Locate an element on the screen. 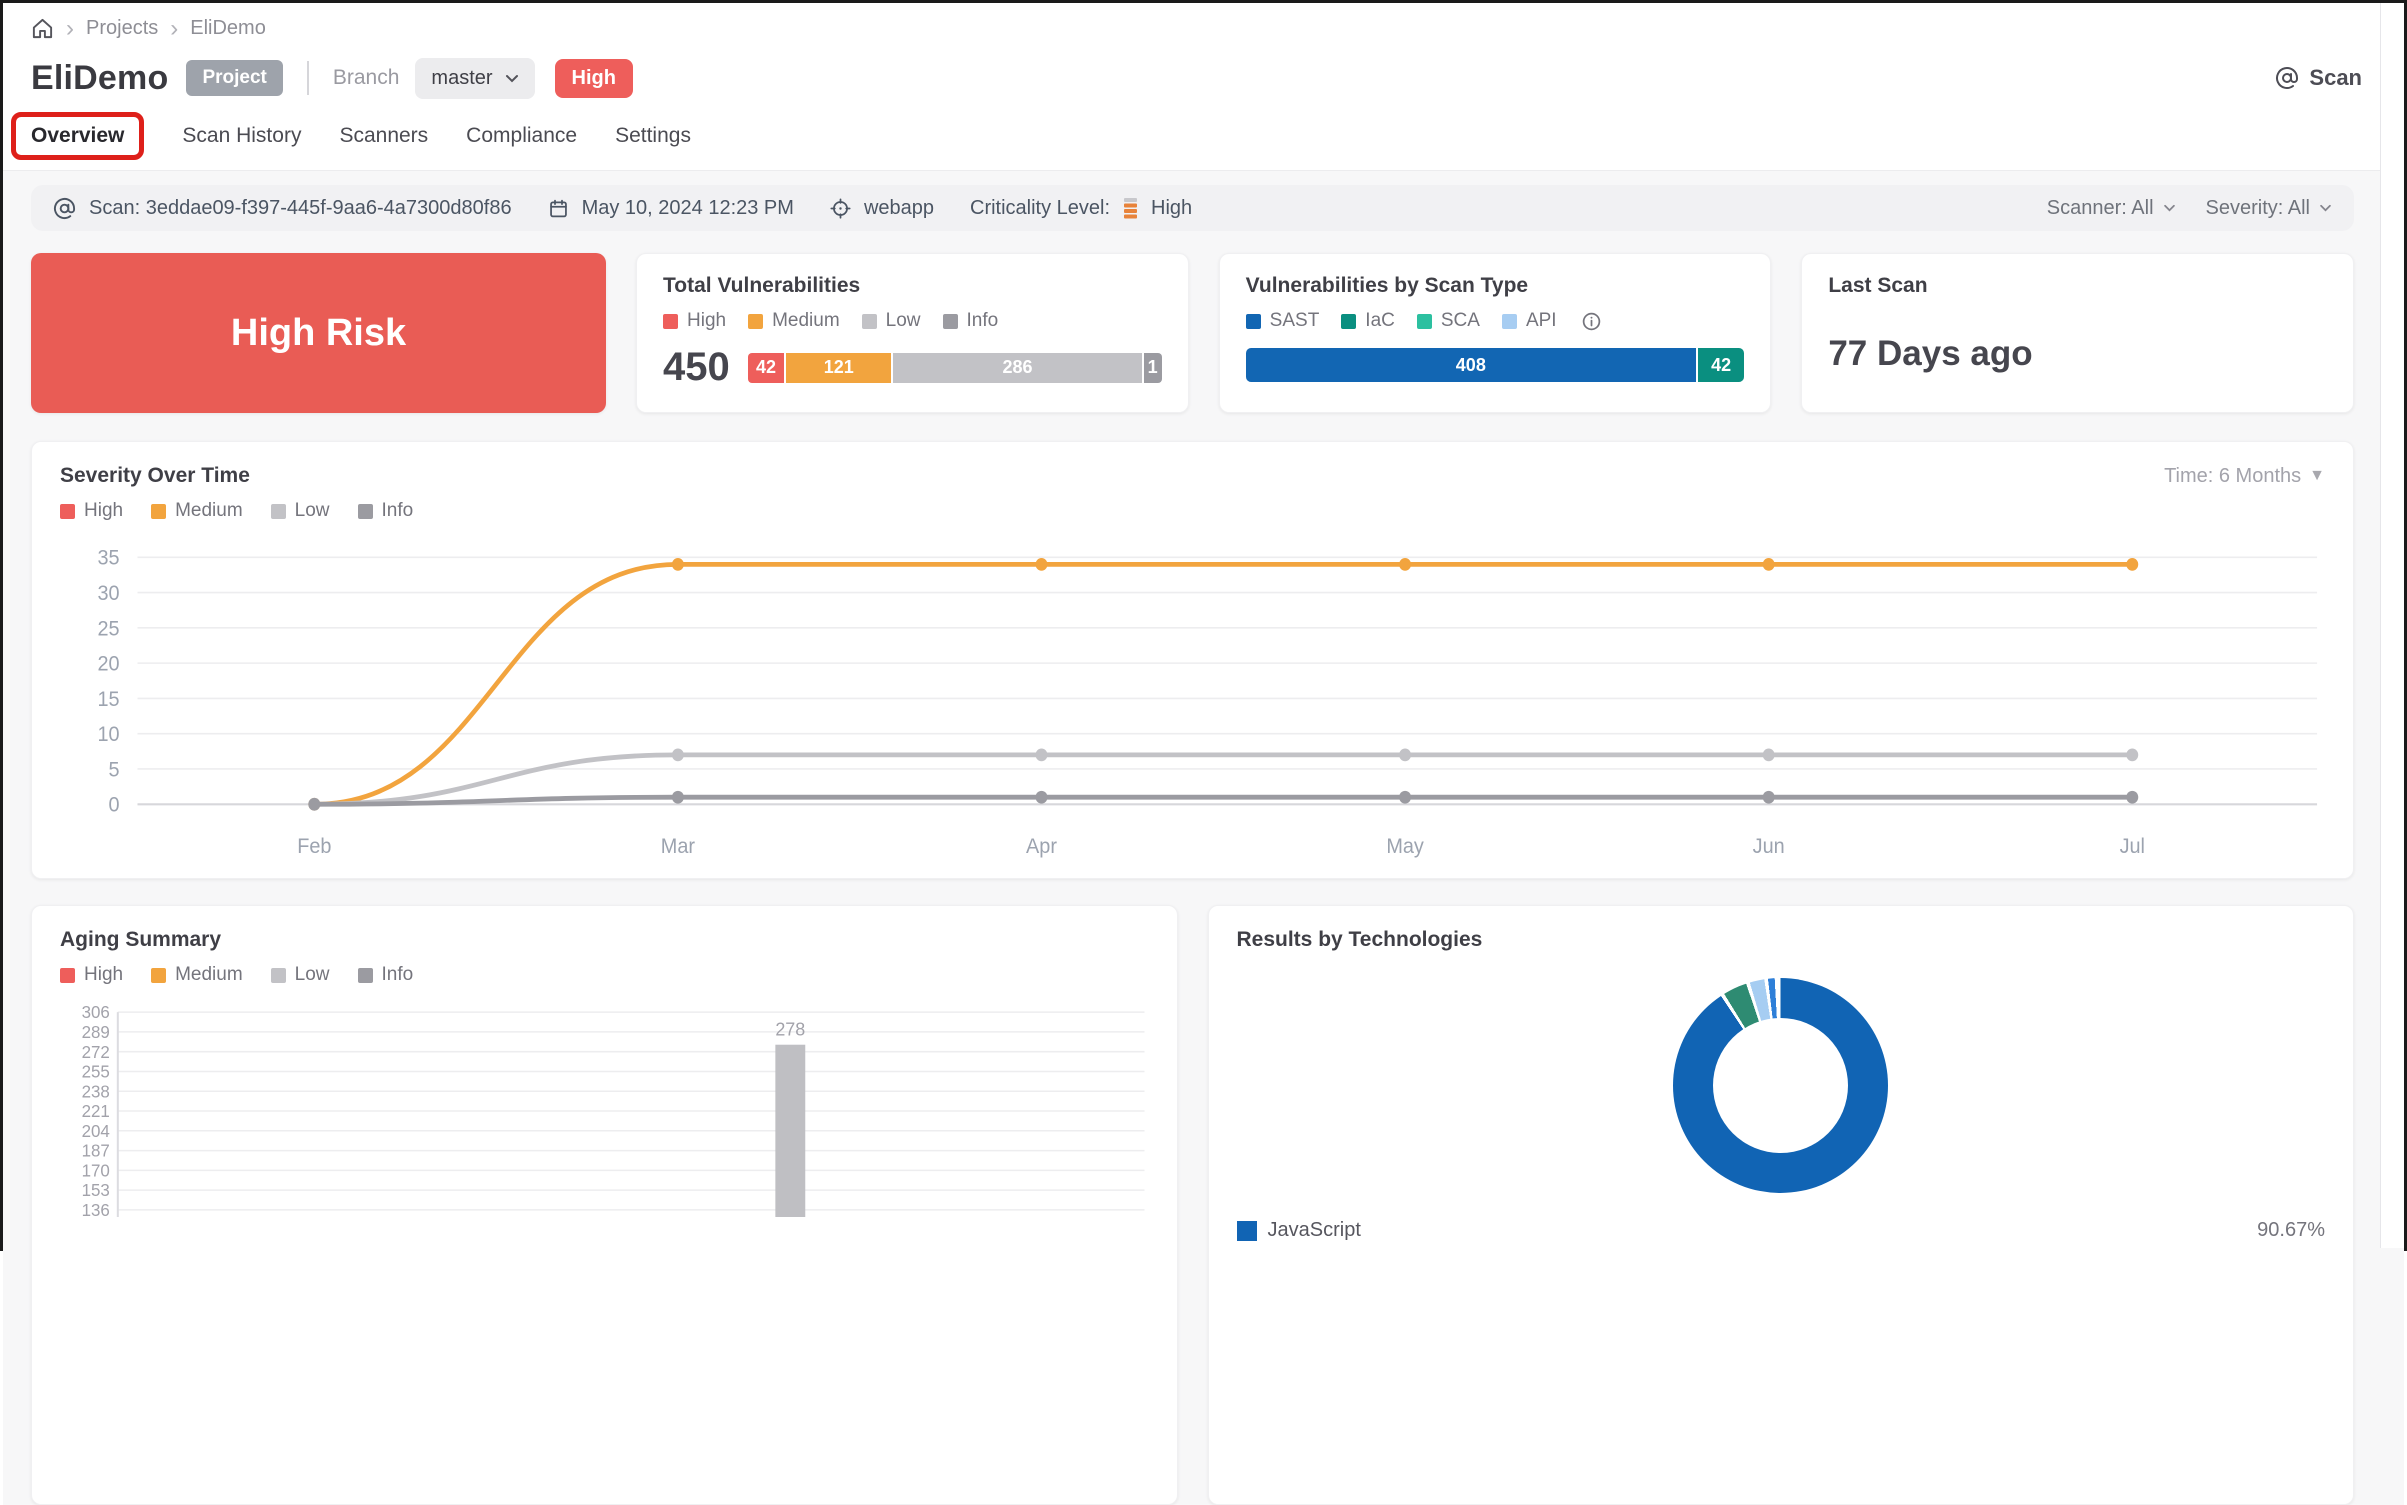  breadcrumb-project-name: EliDemo is located at coordinates (228, 28).